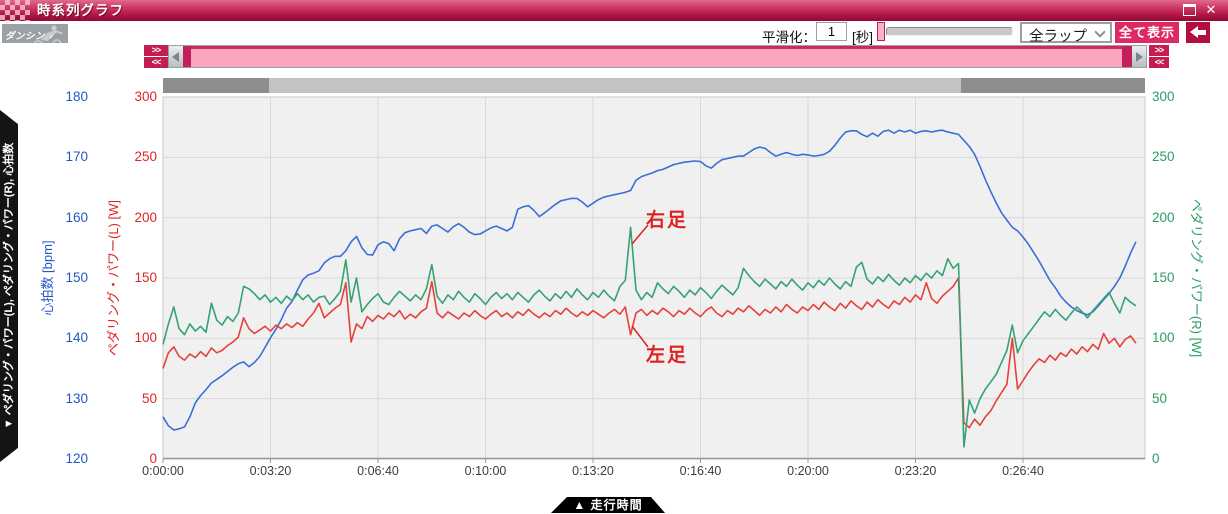  I want to click on smoothing-label: 平滑化：, so click(789, 37).